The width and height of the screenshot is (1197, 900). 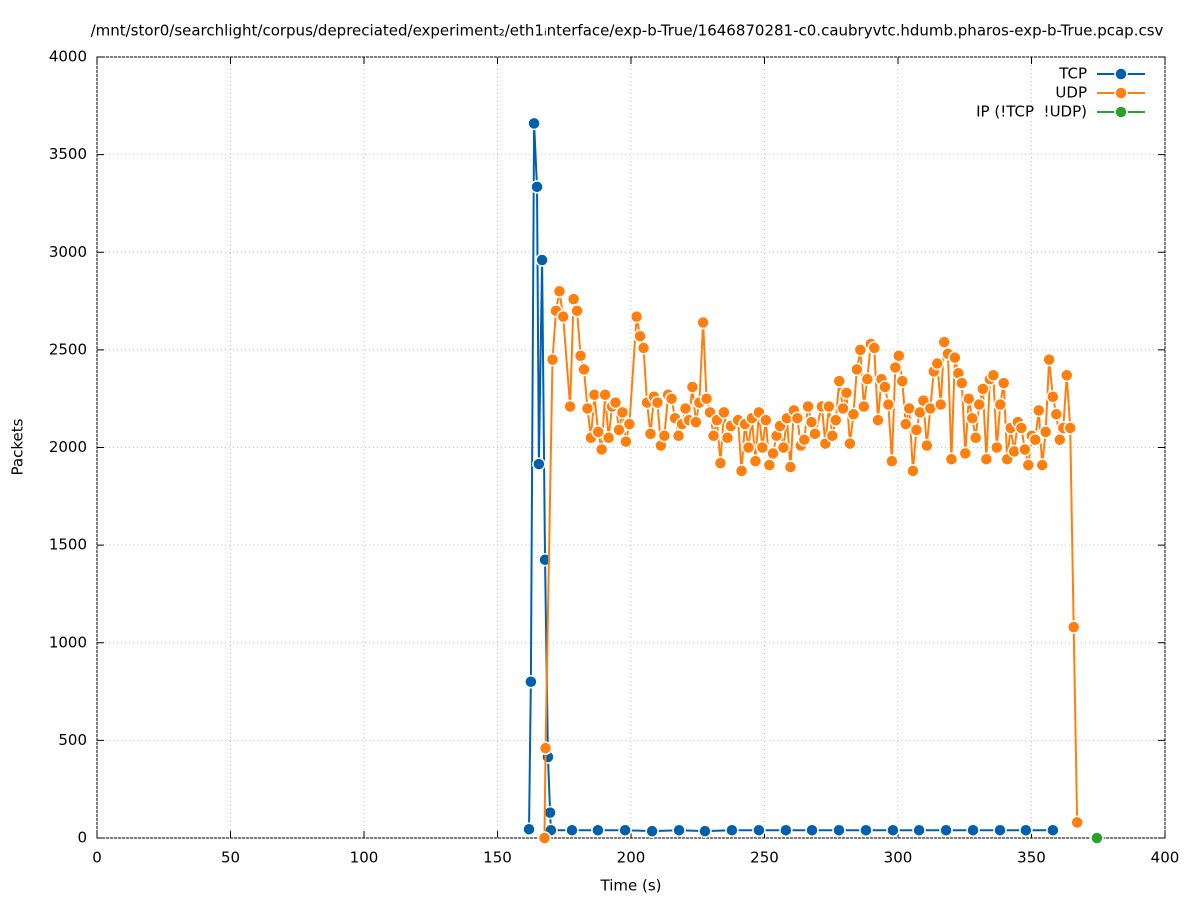 What do you see at coordinates (230, 858) in the screenshot?
I see `x-tick-label: 50` at bounding box center [230, 858].